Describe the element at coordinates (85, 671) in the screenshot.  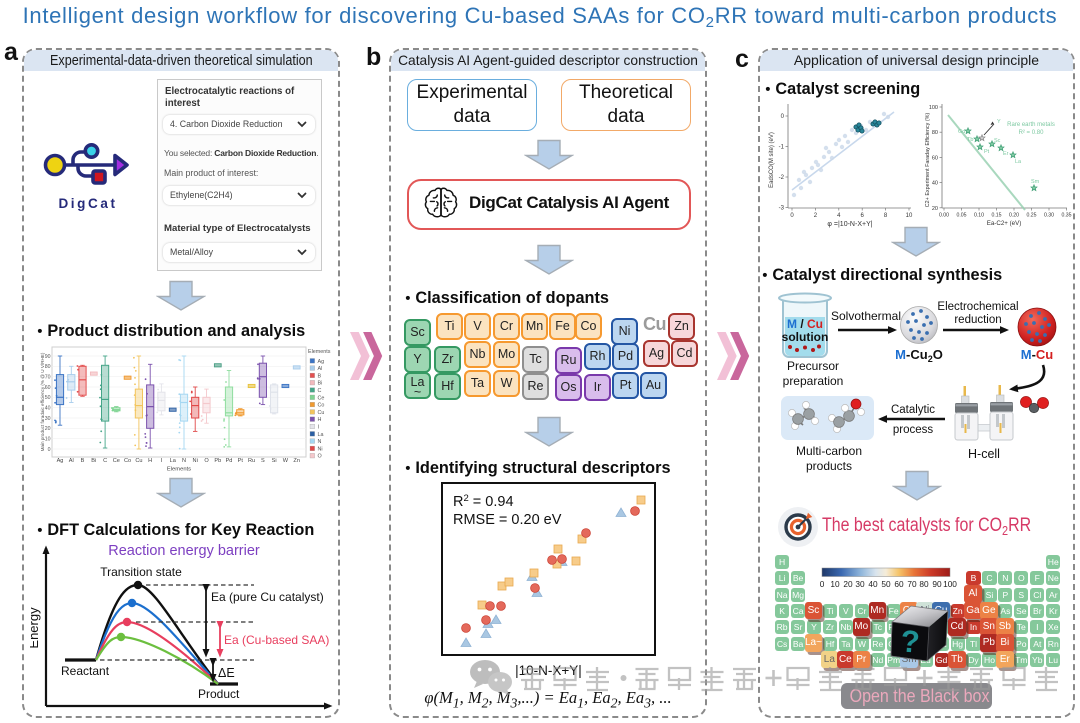
I see `svg-text: Reactant` at that location.